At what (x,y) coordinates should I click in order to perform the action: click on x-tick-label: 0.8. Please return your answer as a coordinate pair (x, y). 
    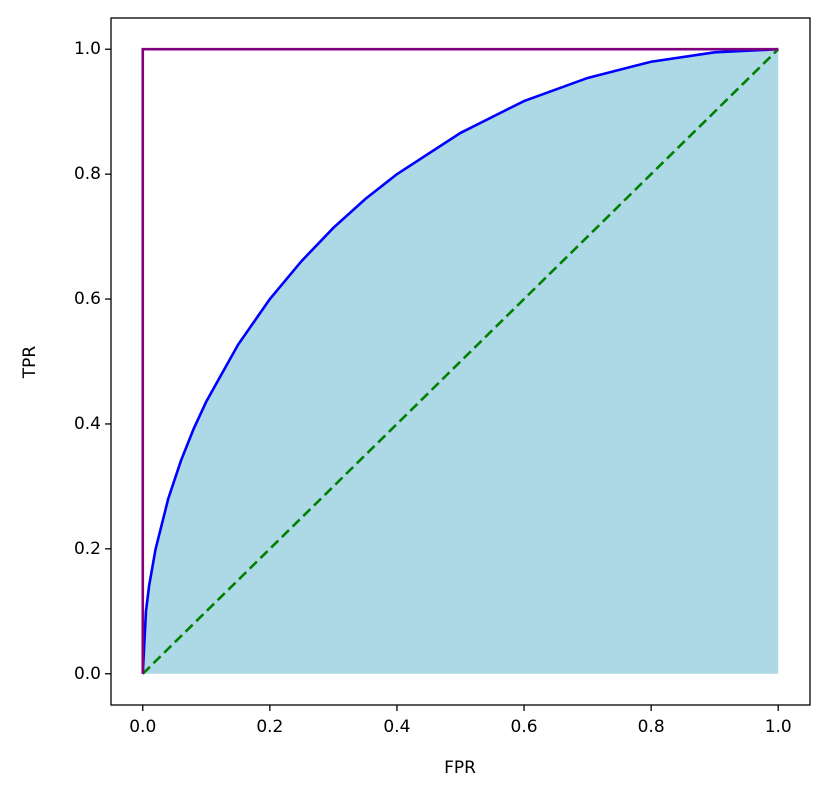
    Looking at the image, I should click on (651, 727).